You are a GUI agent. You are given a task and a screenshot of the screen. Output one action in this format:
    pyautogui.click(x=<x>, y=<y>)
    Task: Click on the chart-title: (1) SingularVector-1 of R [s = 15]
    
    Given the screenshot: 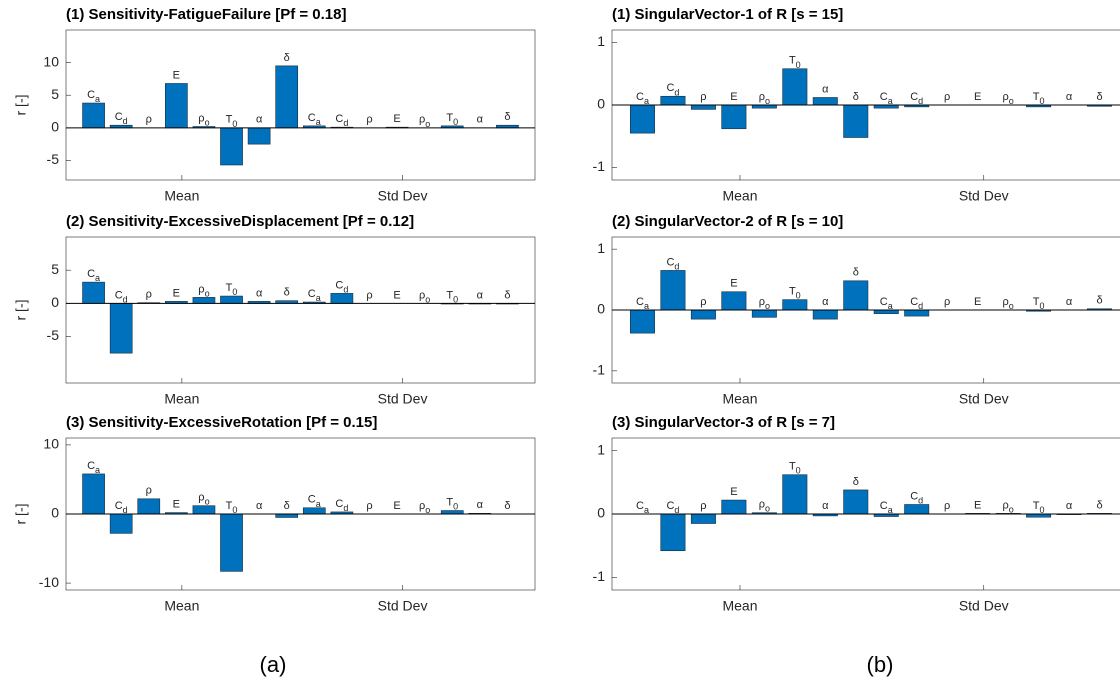 What is the action you would take?
    pyautogui.click(x=727, y=14)
    